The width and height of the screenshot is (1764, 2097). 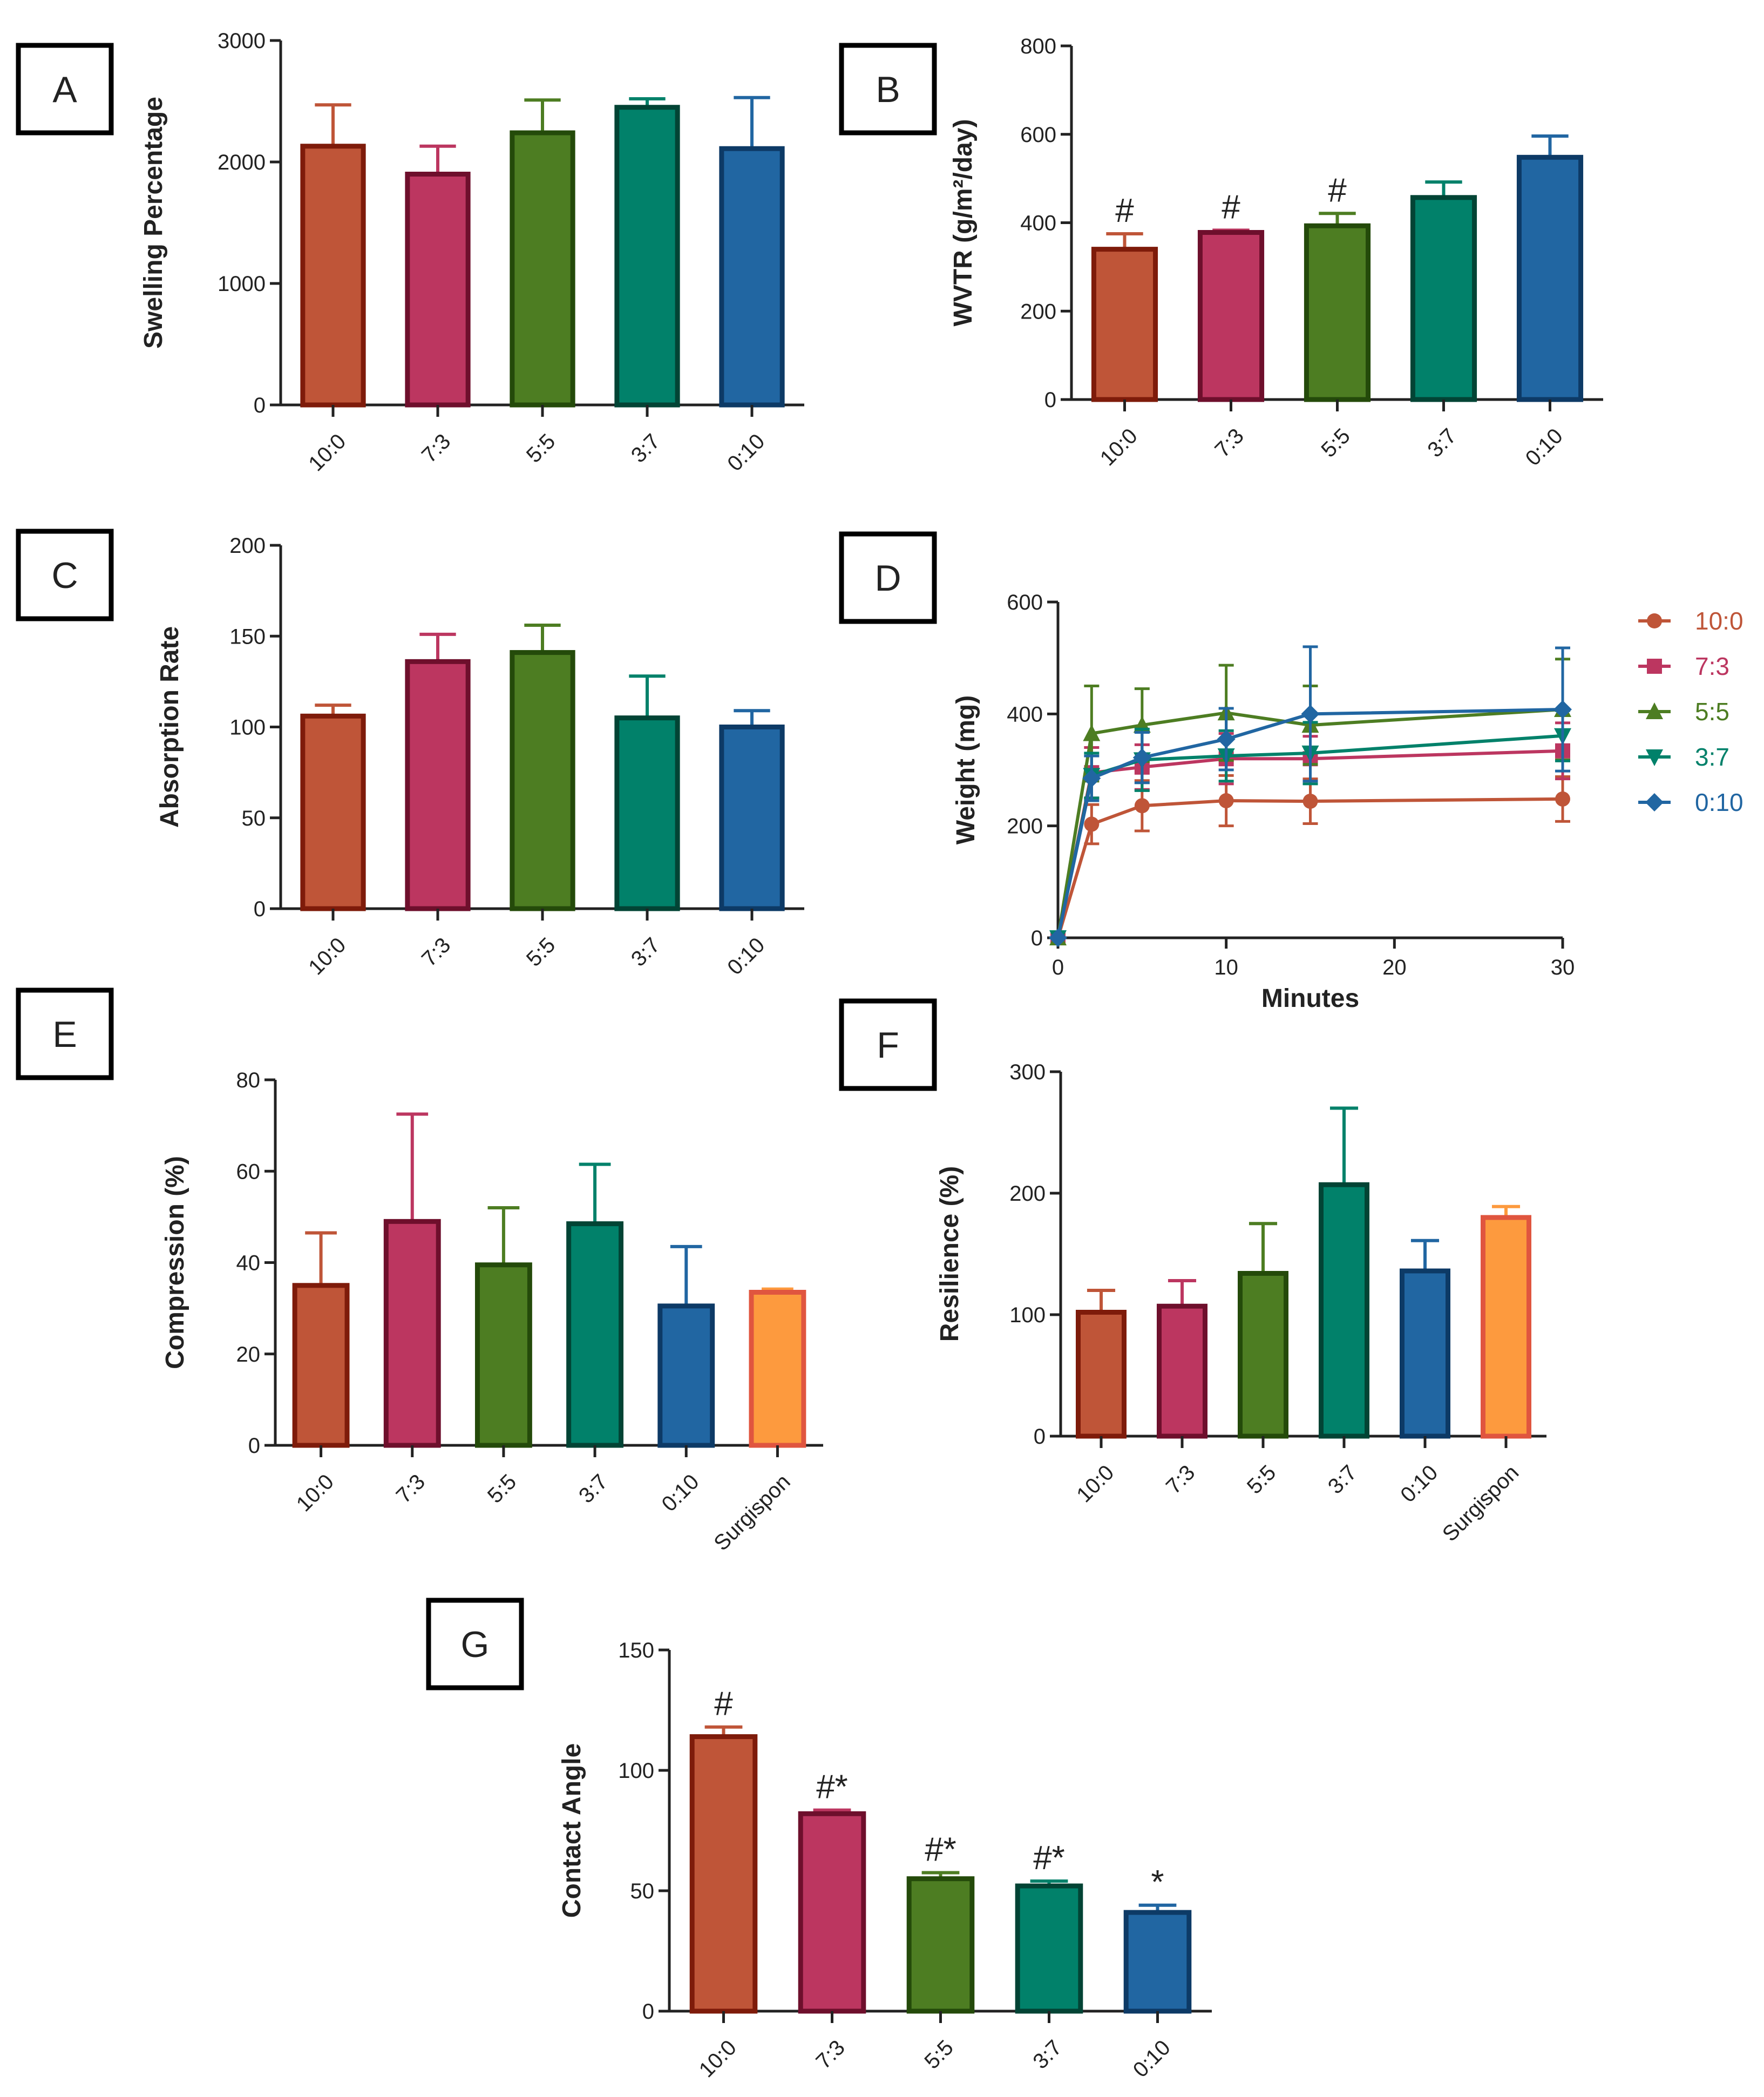 I want to click on x-tick-label: 30, so click(x=1563, y=967).